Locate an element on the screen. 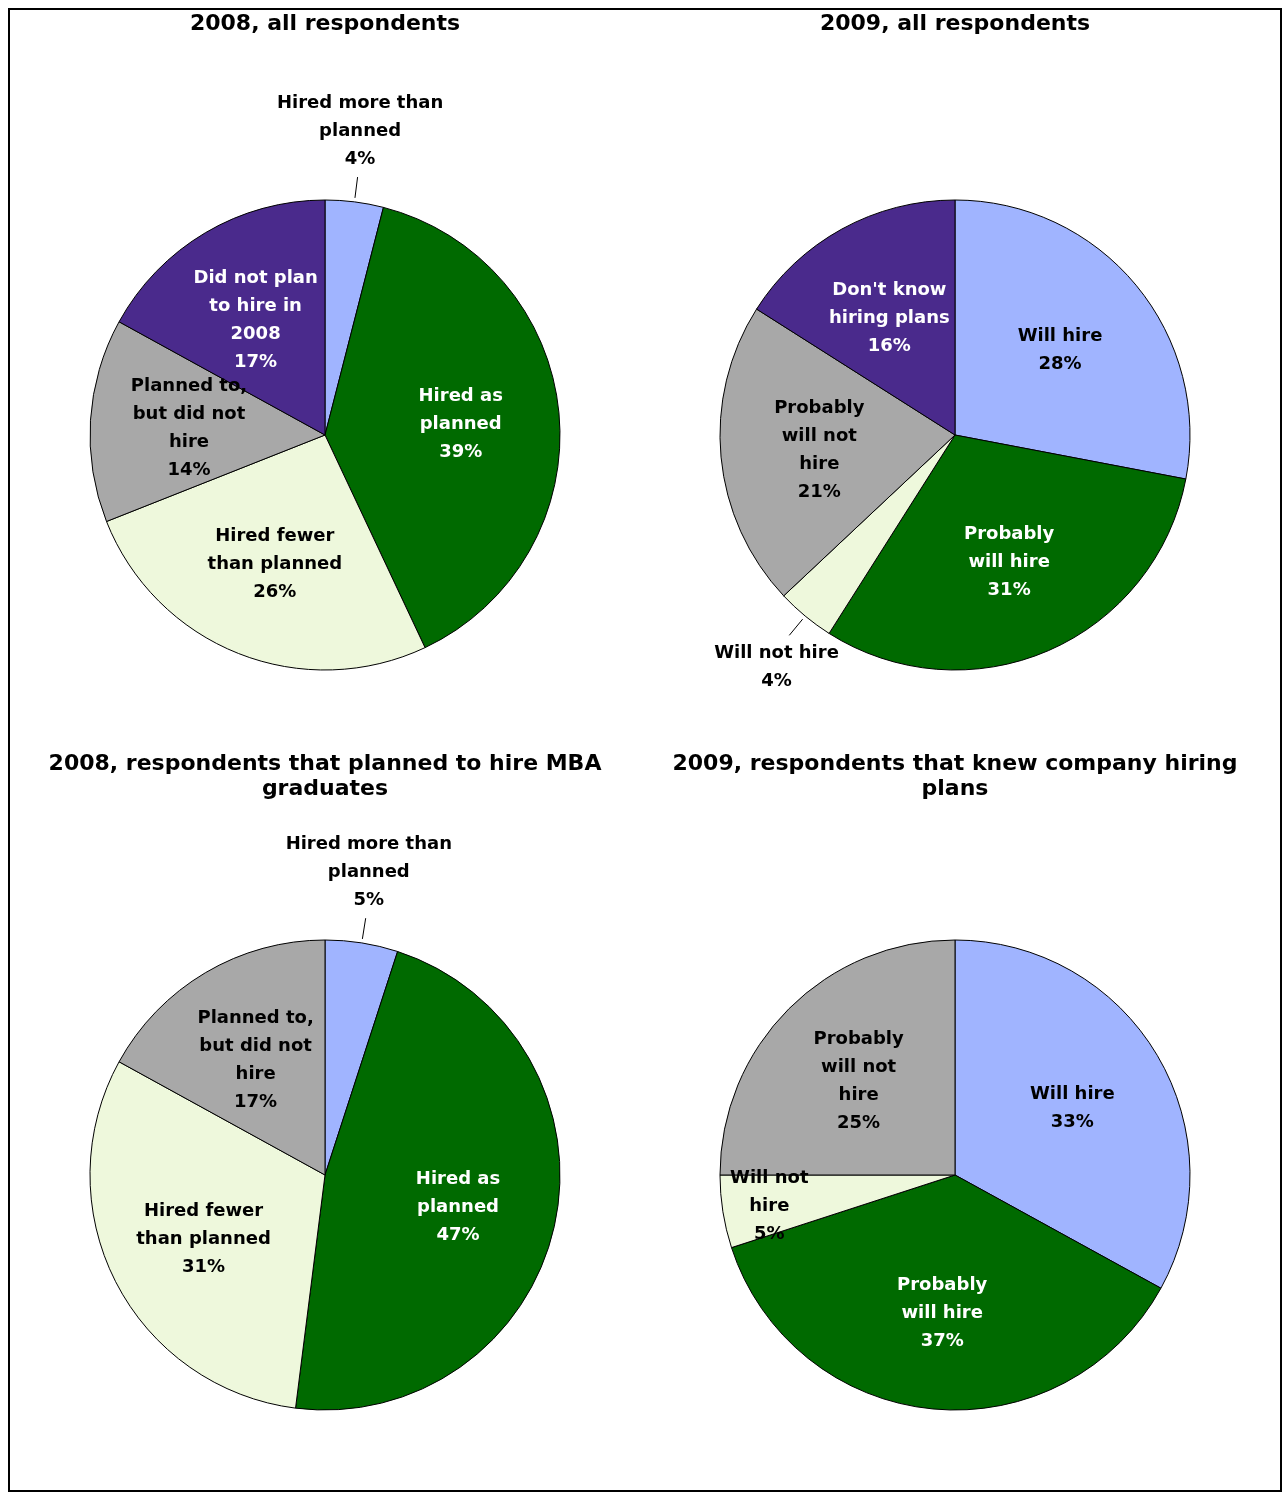 The height and width of the screenshot is (1510, 1286). slice-label: Did not plan to hire in 2008 is located at coordinates (255, 304).